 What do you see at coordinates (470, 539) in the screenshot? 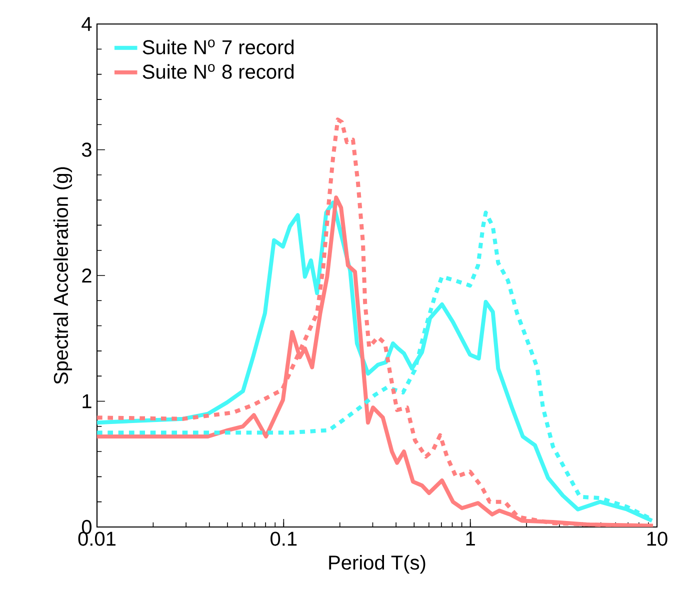
I see `x-tick-label: 1` at bounding box center [470, 539].